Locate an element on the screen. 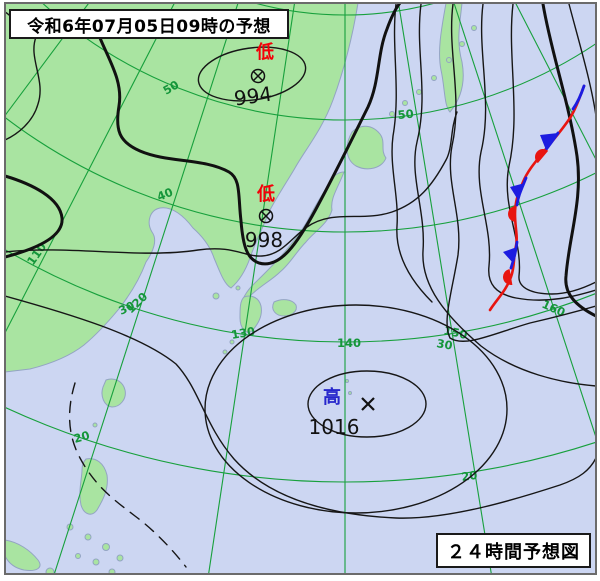  low-994-center-mark is located at coordinates (258, 76).